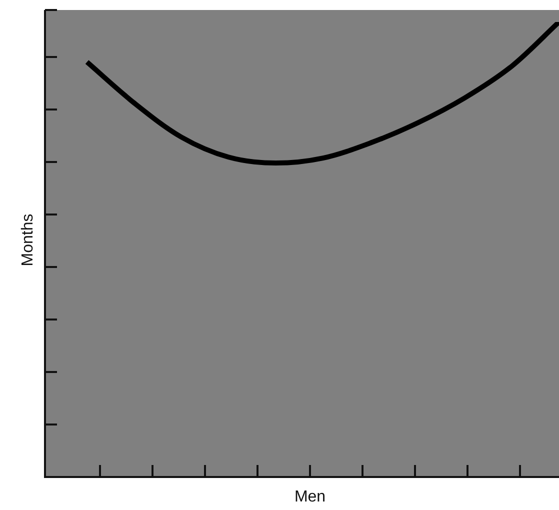 The width and height of the screenshot is (559, 510). Describe the element at coordinates (27, 240) in the screenshot. I see `y-axis-title: Months` at that location.